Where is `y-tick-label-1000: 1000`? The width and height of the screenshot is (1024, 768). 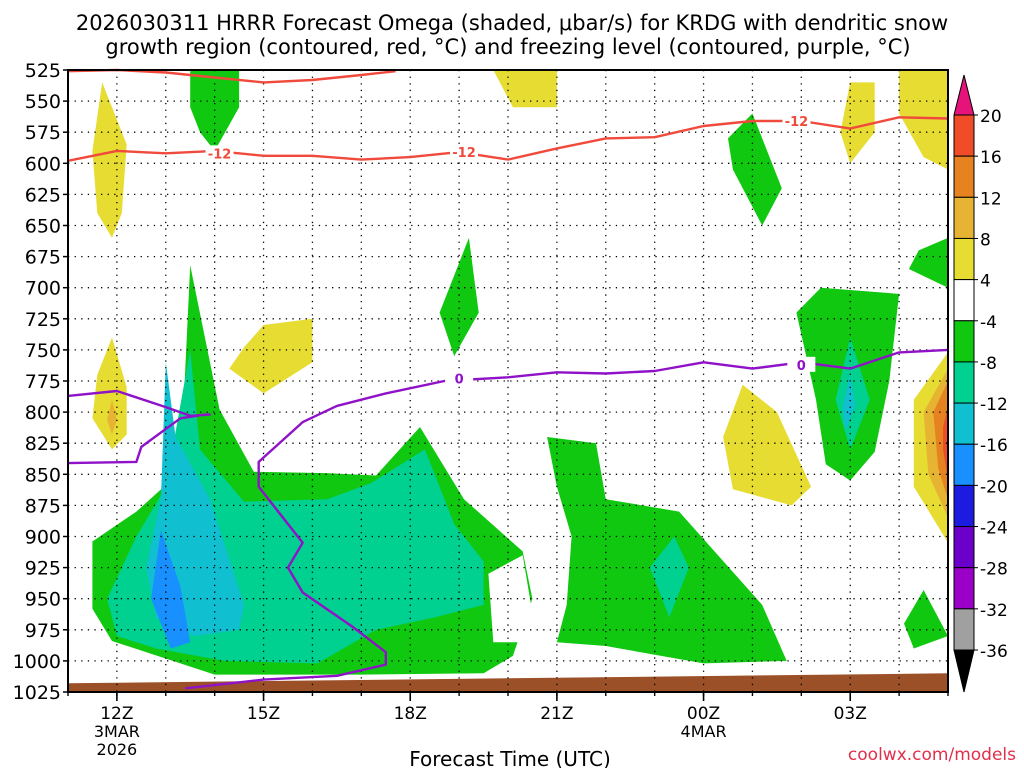
y-tick-label-1000: 1000 is located at coordinates (37, 662).